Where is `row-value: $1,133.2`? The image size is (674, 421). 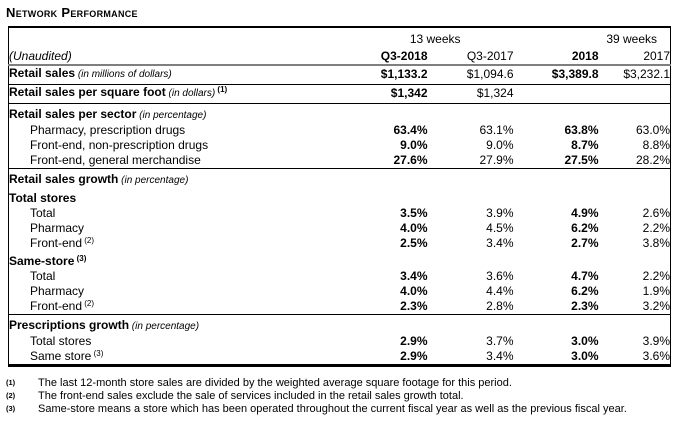 row-value: $1,133.2 is located at coordinates (385, 75).